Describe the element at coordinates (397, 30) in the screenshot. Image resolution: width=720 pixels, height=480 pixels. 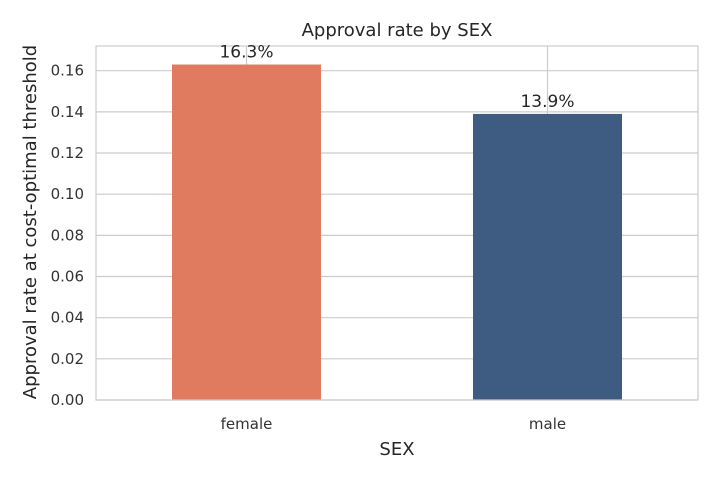
I see `chart-title: Approval rate by SEX` at that location.